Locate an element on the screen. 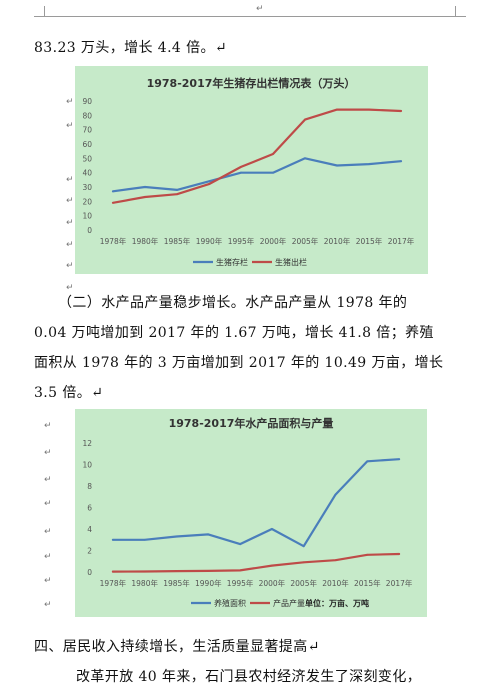 This screenshot has width=479, height=700. y-tick-label: 2 is located at coordinates (89, 551).